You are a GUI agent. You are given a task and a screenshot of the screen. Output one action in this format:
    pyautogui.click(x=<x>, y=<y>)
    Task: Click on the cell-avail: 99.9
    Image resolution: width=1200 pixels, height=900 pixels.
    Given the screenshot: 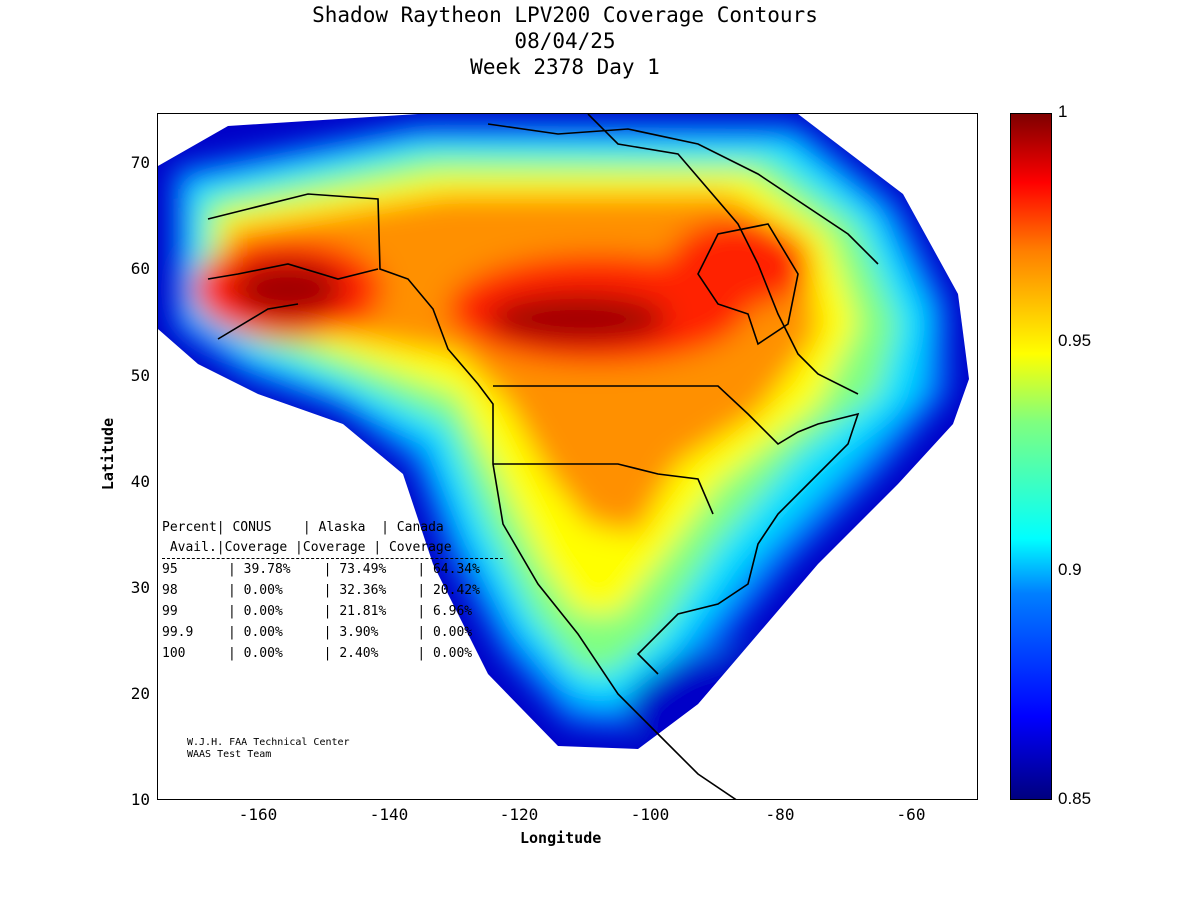 What is the action you would take?
    pyautogui.click(x=178, y=632)
    